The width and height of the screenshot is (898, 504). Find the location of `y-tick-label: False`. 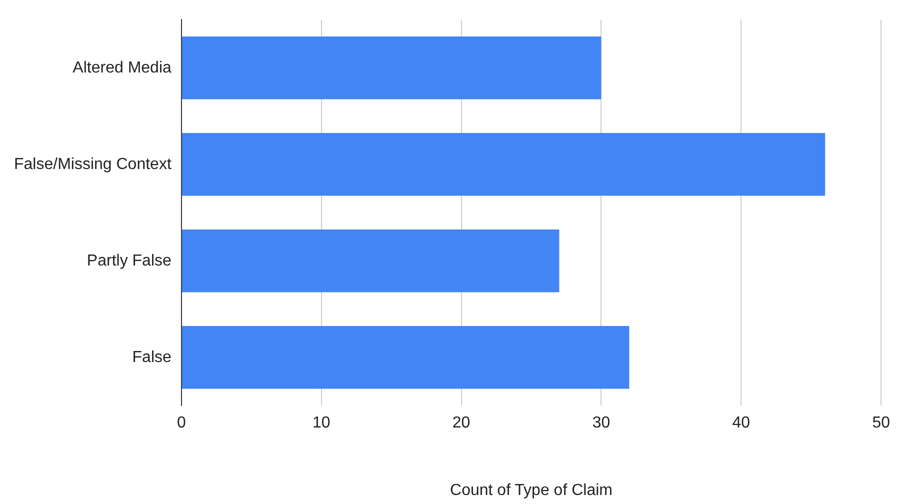

y-tick-label: False is located at coordinates (152, 357).